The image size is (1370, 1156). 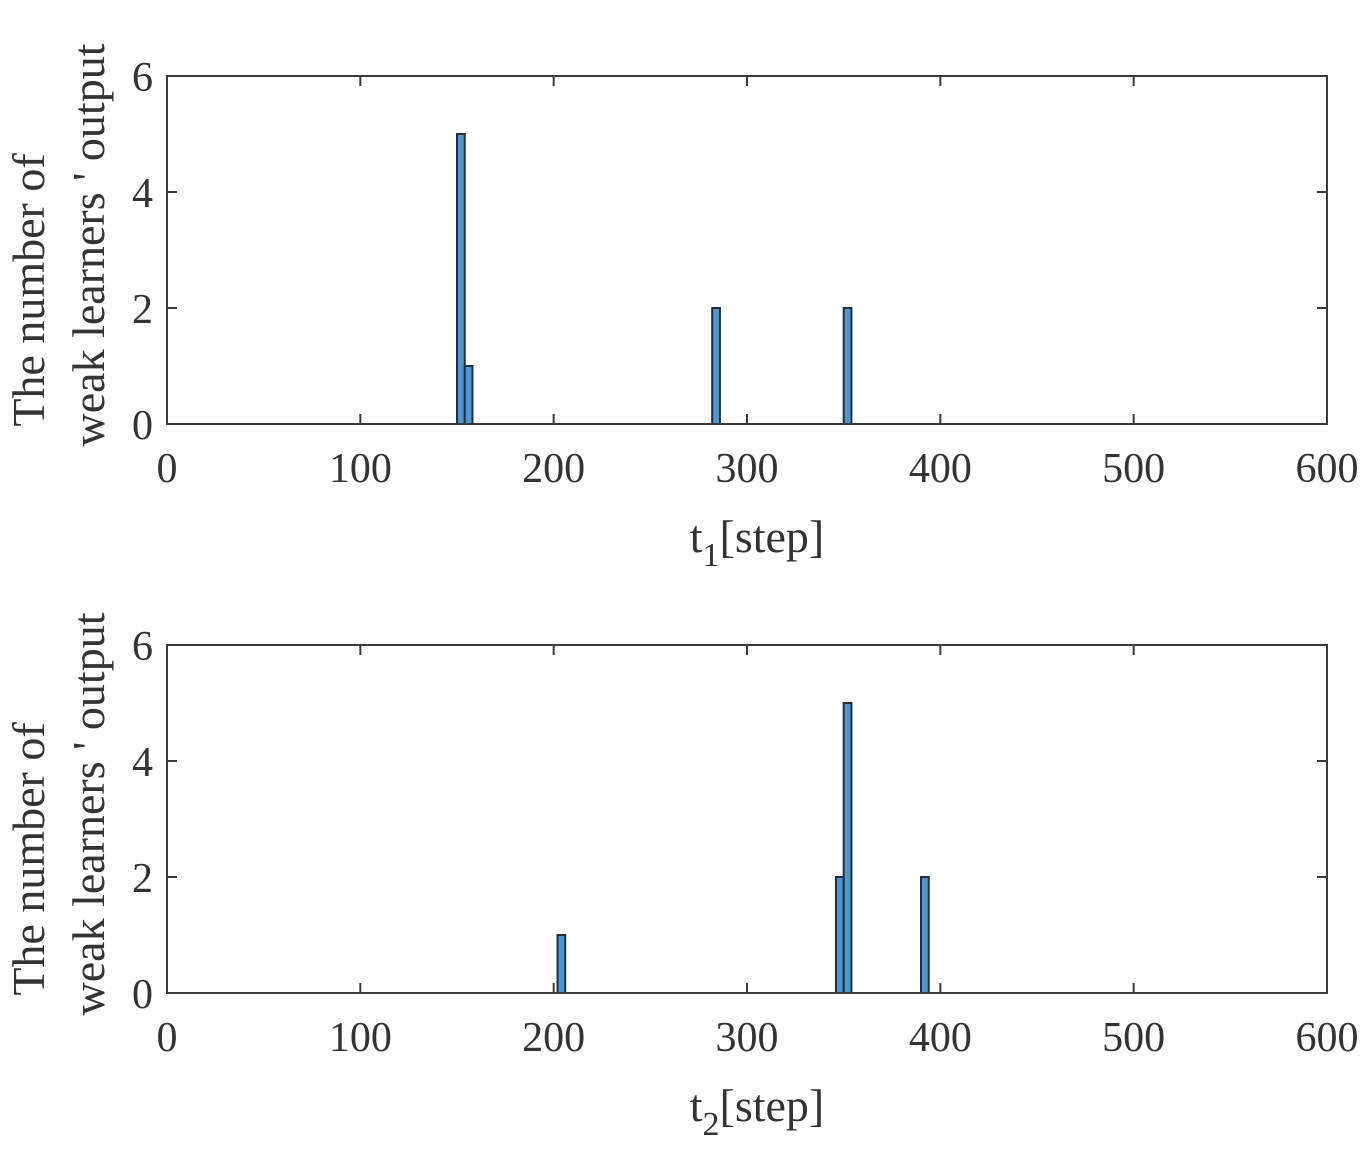 I want to click on y-axis-label-line1-bottom: The number of, so click(x=28, y=859).